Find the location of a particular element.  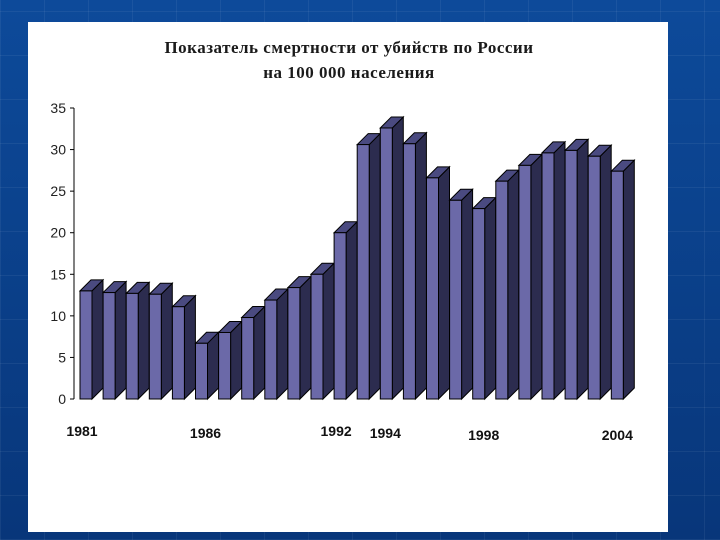

y-tick-label: 35 is located at coordinates (58, 108).